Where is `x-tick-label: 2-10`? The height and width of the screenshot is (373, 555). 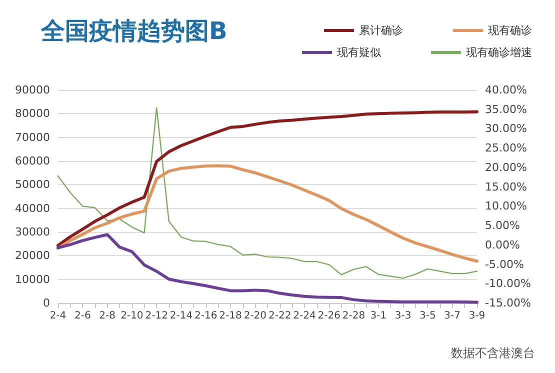 x-tick-label: 2-10 is located at coordinates (132, 316).